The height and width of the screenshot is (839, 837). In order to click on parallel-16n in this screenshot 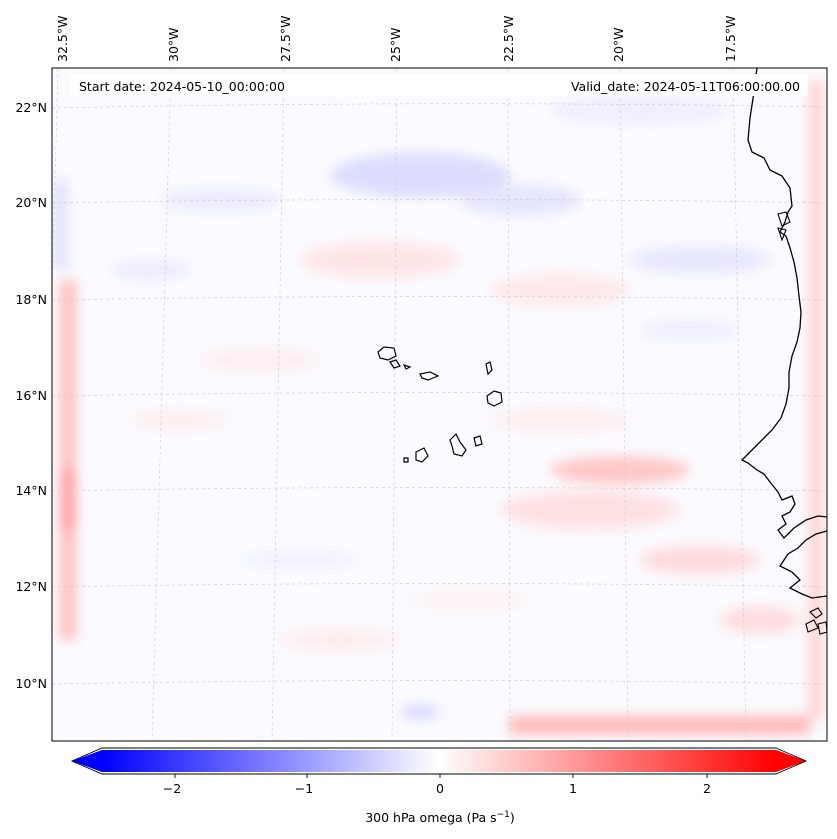, I will do `click(439, 394)`.